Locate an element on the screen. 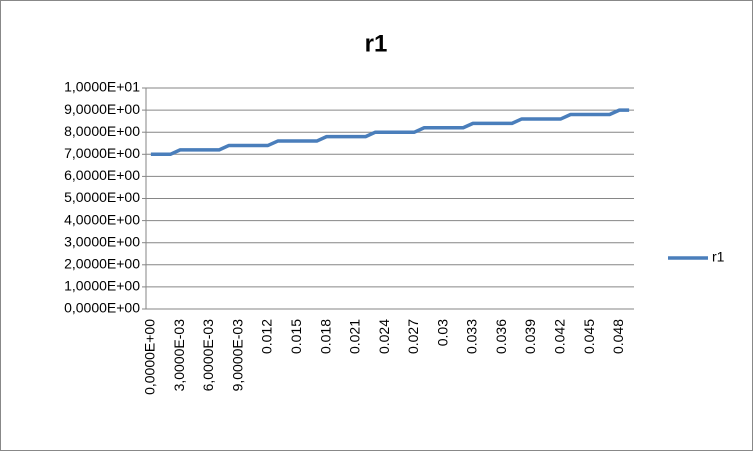 The image size is (753, 451). x-tick-label: 0.045 is located at coordinates (589, 336).